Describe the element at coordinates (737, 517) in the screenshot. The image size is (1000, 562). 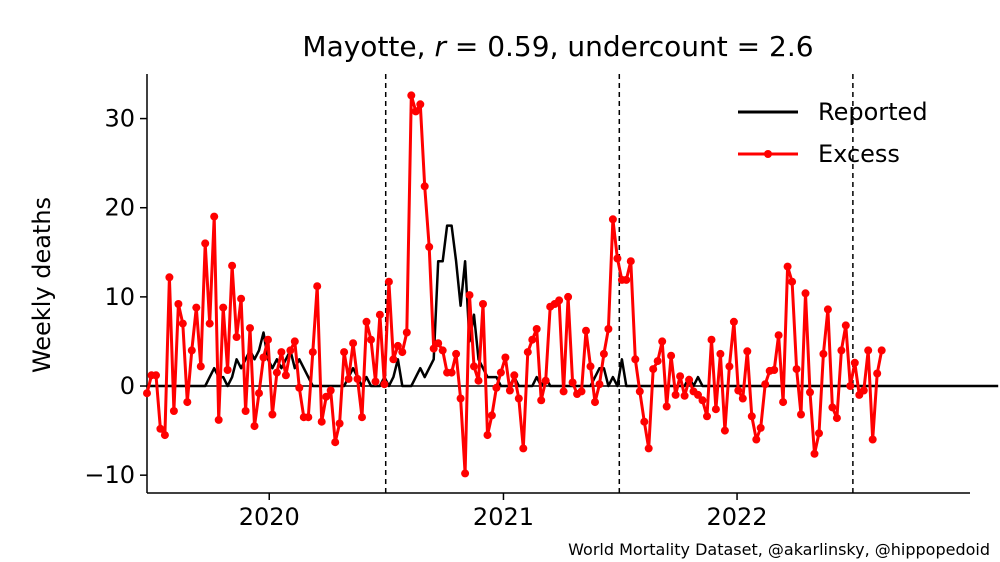
I see `x-tick-label: 2022` at that location.